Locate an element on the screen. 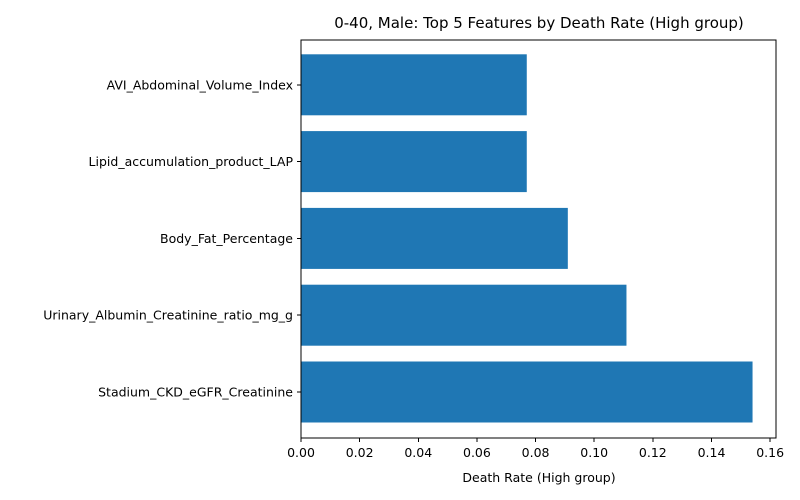 Image resolution: width=800 pixels, height=500 pixels. x-tick-label: 0.16 is located at coordinates (770, 452).